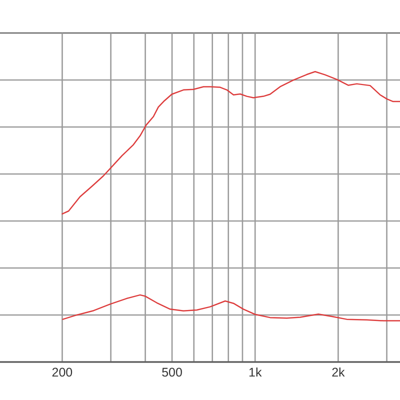 This screenshot has width=400, height=400. I want to click on x-tick-label: 2k, so click(339, 372).